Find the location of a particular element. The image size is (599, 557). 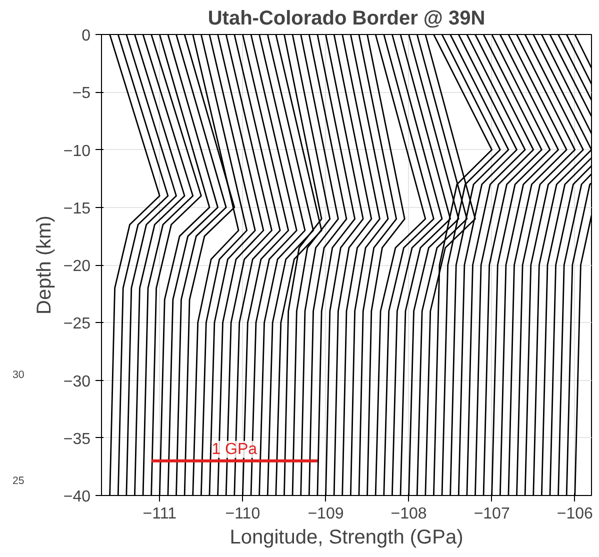

x-tick-label: −110 is located at coordinates (242, 514).